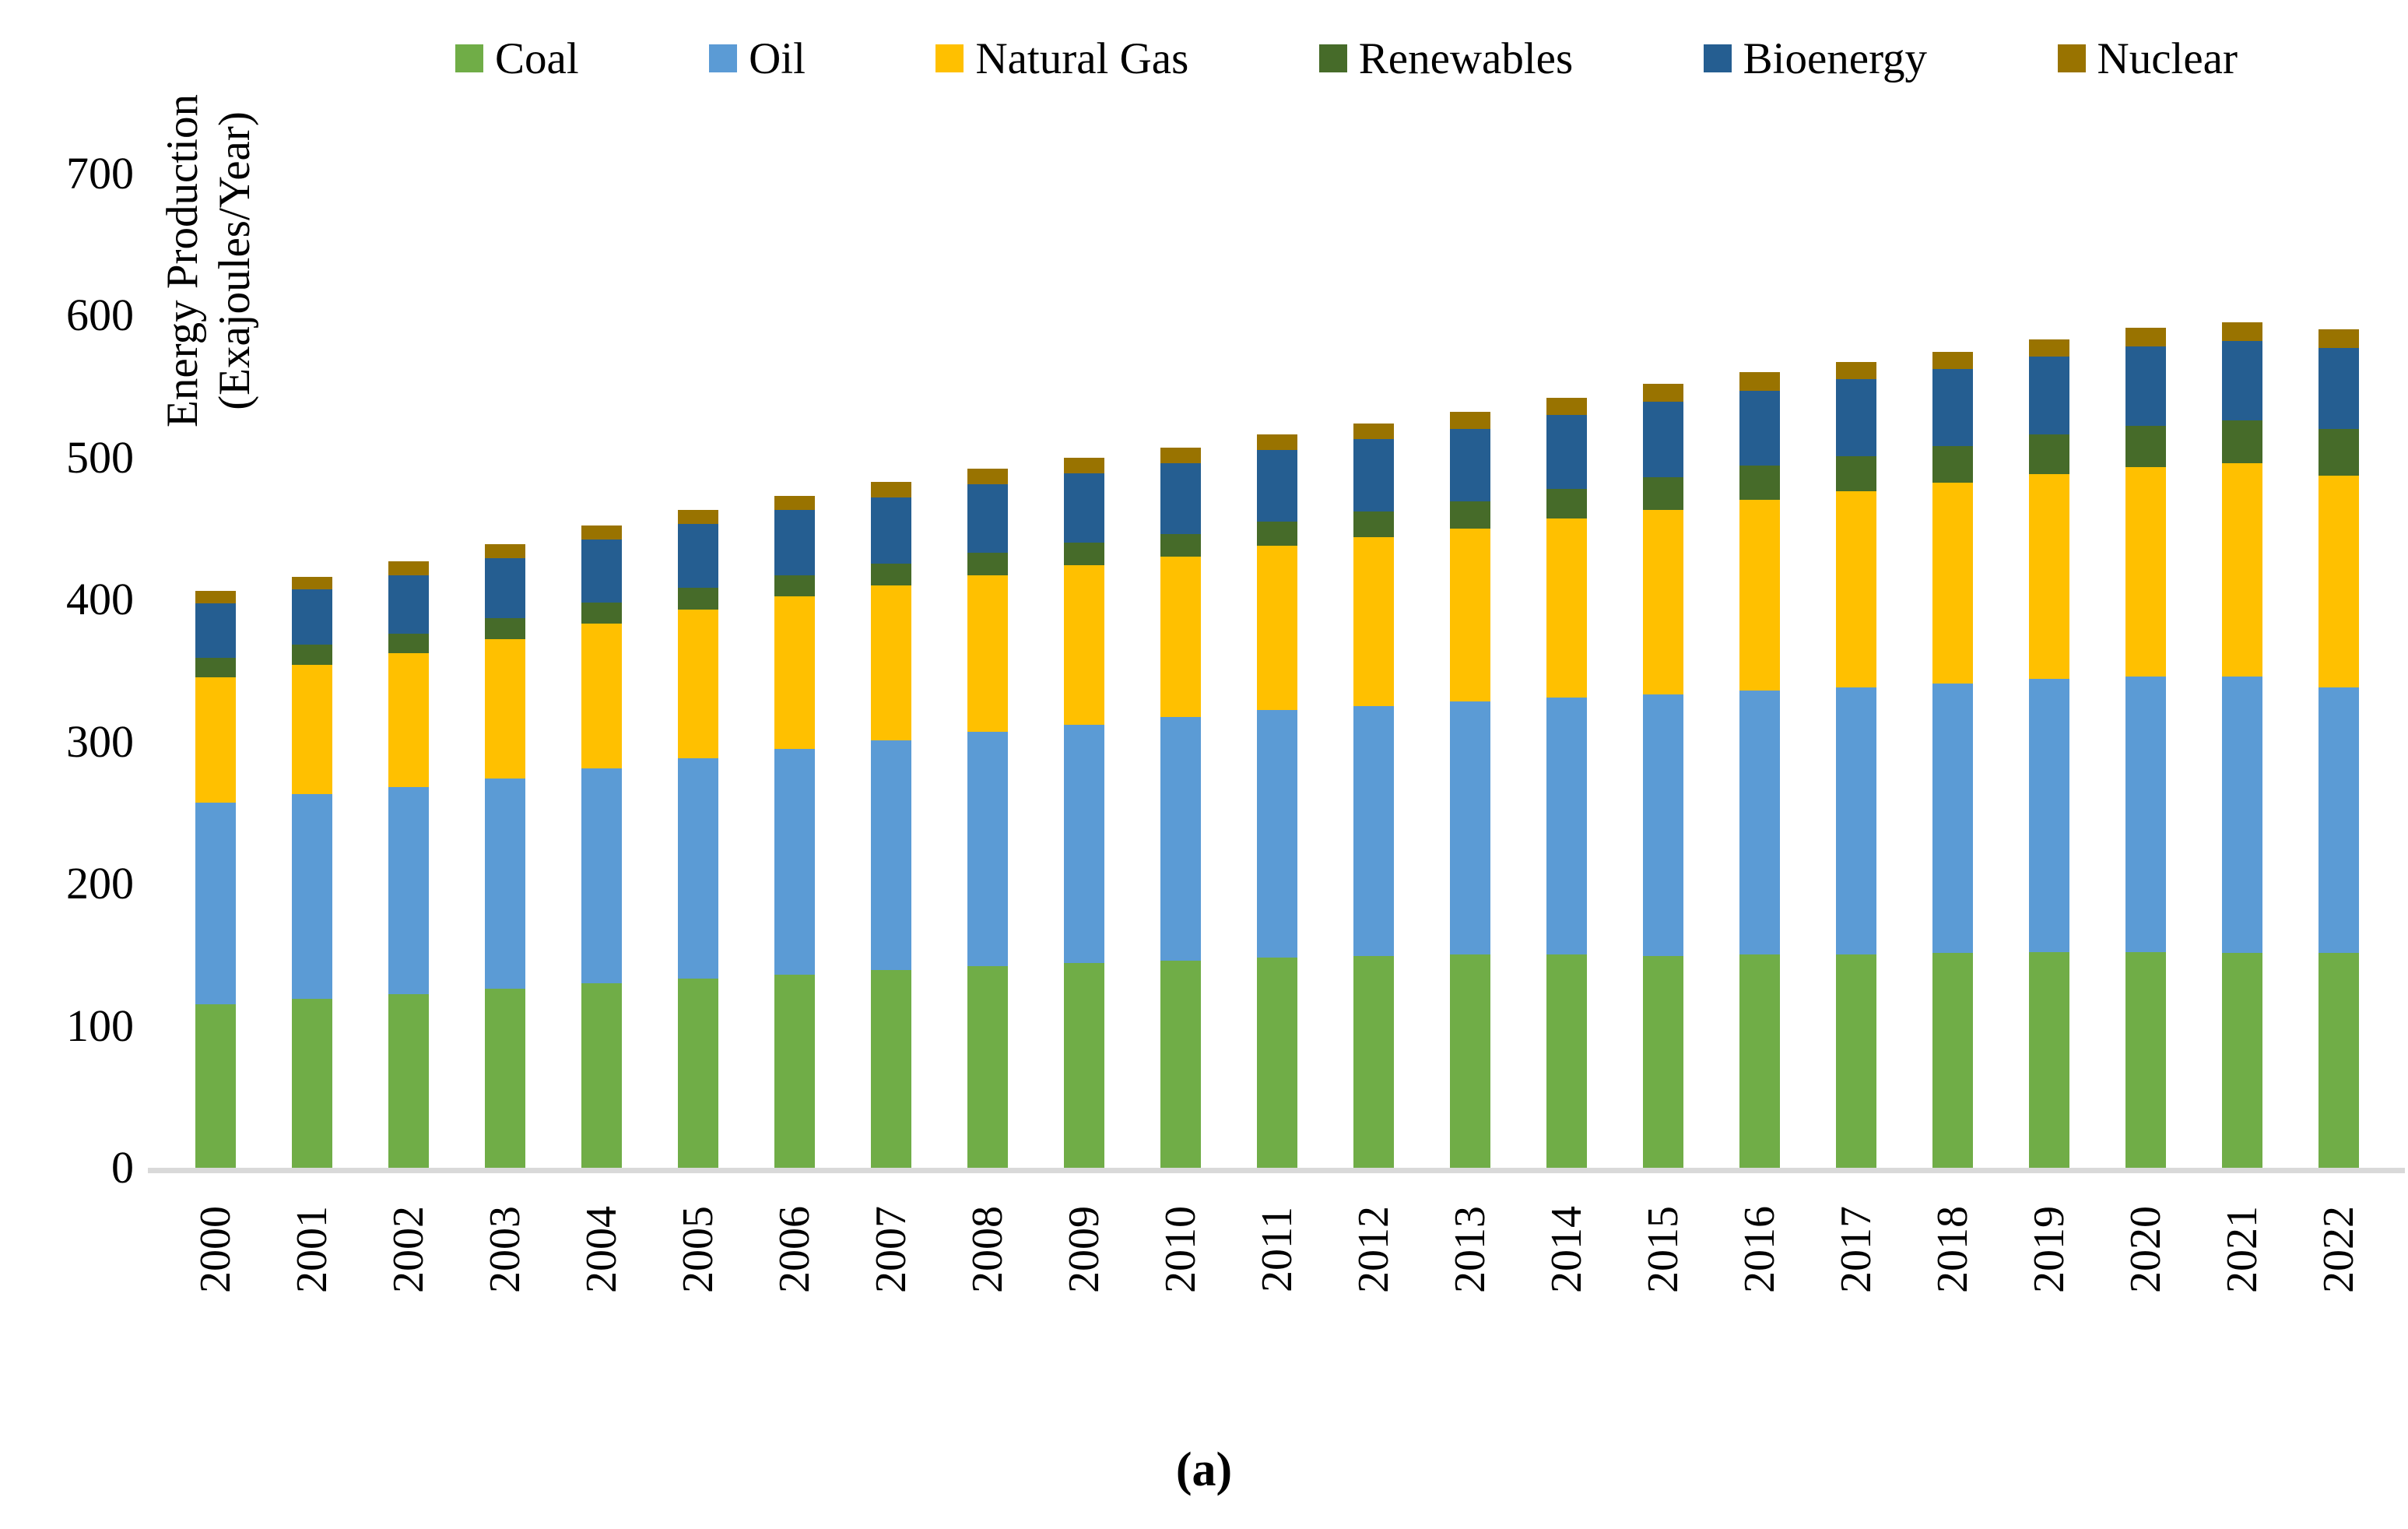 The height and width of the screenshot is (1529, 2408). What do you see at coordinates (890, 489) in the screenshot?
I see `bar-segment-nuclear-2007` at bounding box center [890, 489].